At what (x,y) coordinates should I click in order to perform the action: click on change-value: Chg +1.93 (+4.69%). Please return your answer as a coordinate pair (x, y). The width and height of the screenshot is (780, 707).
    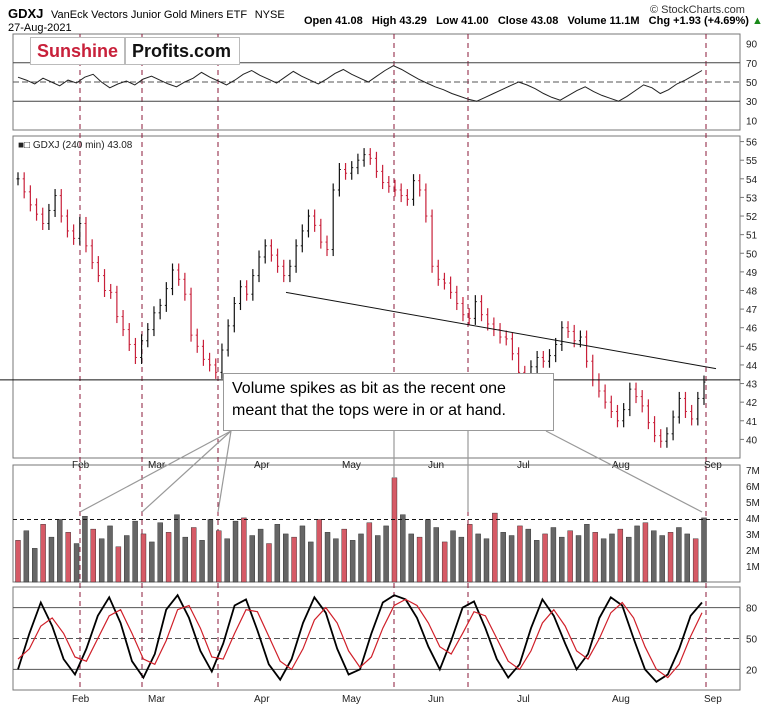
    Looking at the image, I should click on (698, 21).